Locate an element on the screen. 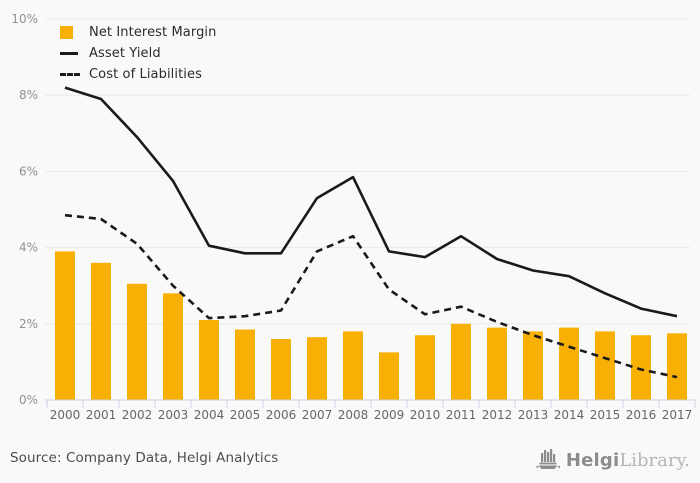 The image size is (700, 483). y-axis-tick-label: 4% is located at coordinates (28, 248).